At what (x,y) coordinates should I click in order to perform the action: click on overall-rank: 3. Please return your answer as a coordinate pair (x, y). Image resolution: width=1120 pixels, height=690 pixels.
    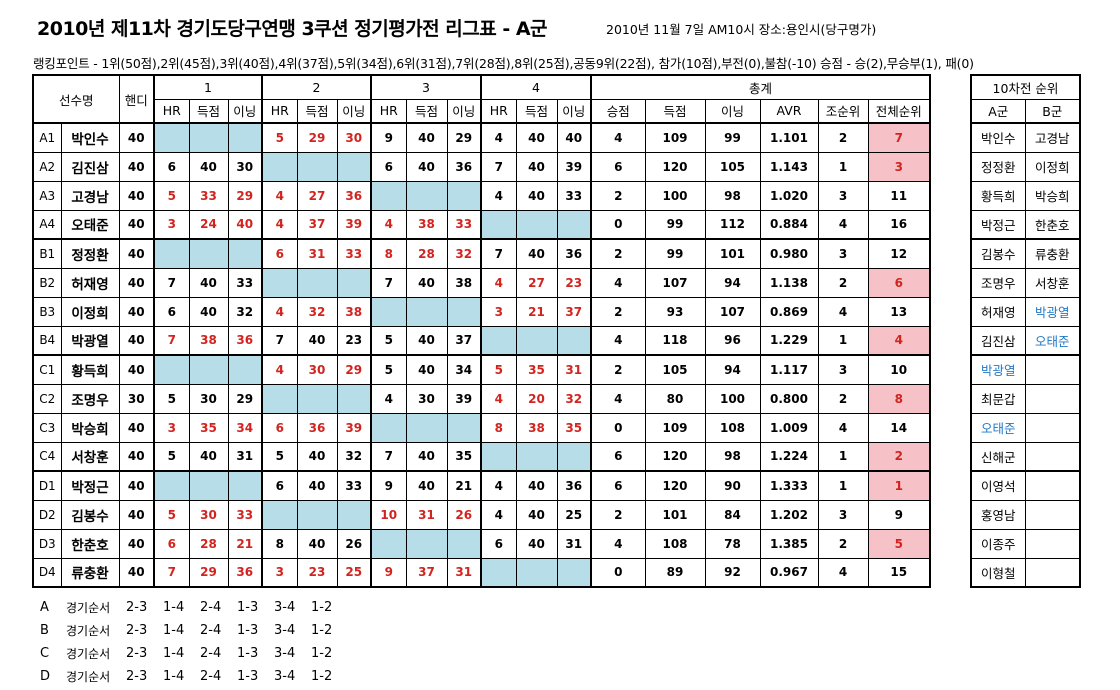
    Looking at the image, I should click on (899, 166).